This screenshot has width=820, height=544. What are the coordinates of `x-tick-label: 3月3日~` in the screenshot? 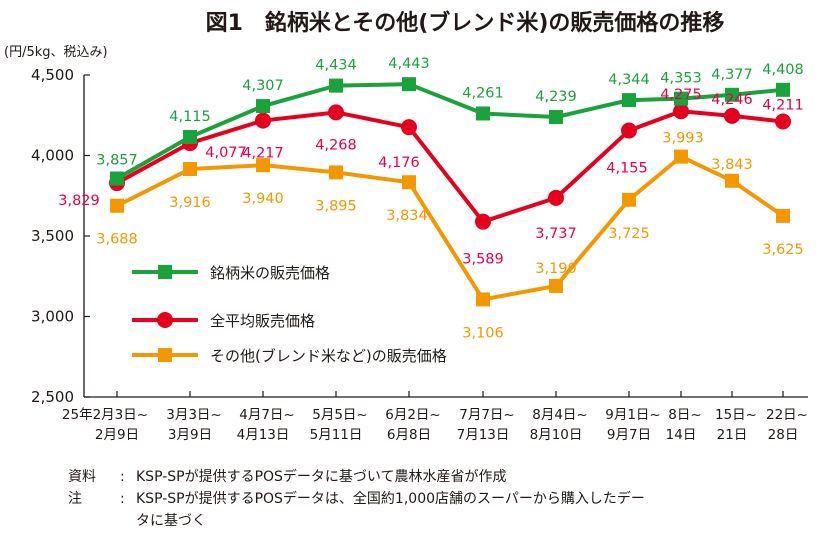 It's located at (194, 415).